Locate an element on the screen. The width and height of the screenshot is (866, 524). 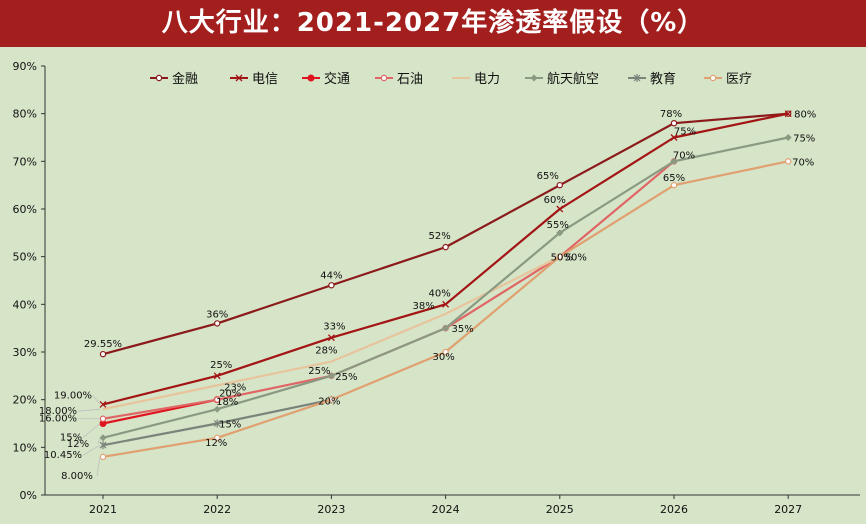
y-tick-label: 80% is located at coordinates (25, 114).